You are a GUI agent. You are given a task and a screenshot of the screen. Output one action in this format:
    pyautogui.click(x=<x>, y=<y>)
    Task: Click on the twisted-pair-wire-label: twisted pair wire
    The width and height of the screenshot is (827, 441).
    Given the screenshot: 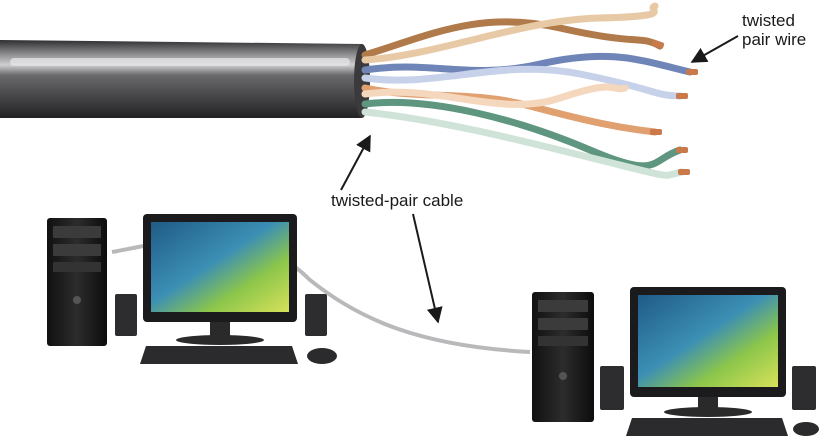 What is the action you would take?
    pyautogui.click(x=774, y=30)
    